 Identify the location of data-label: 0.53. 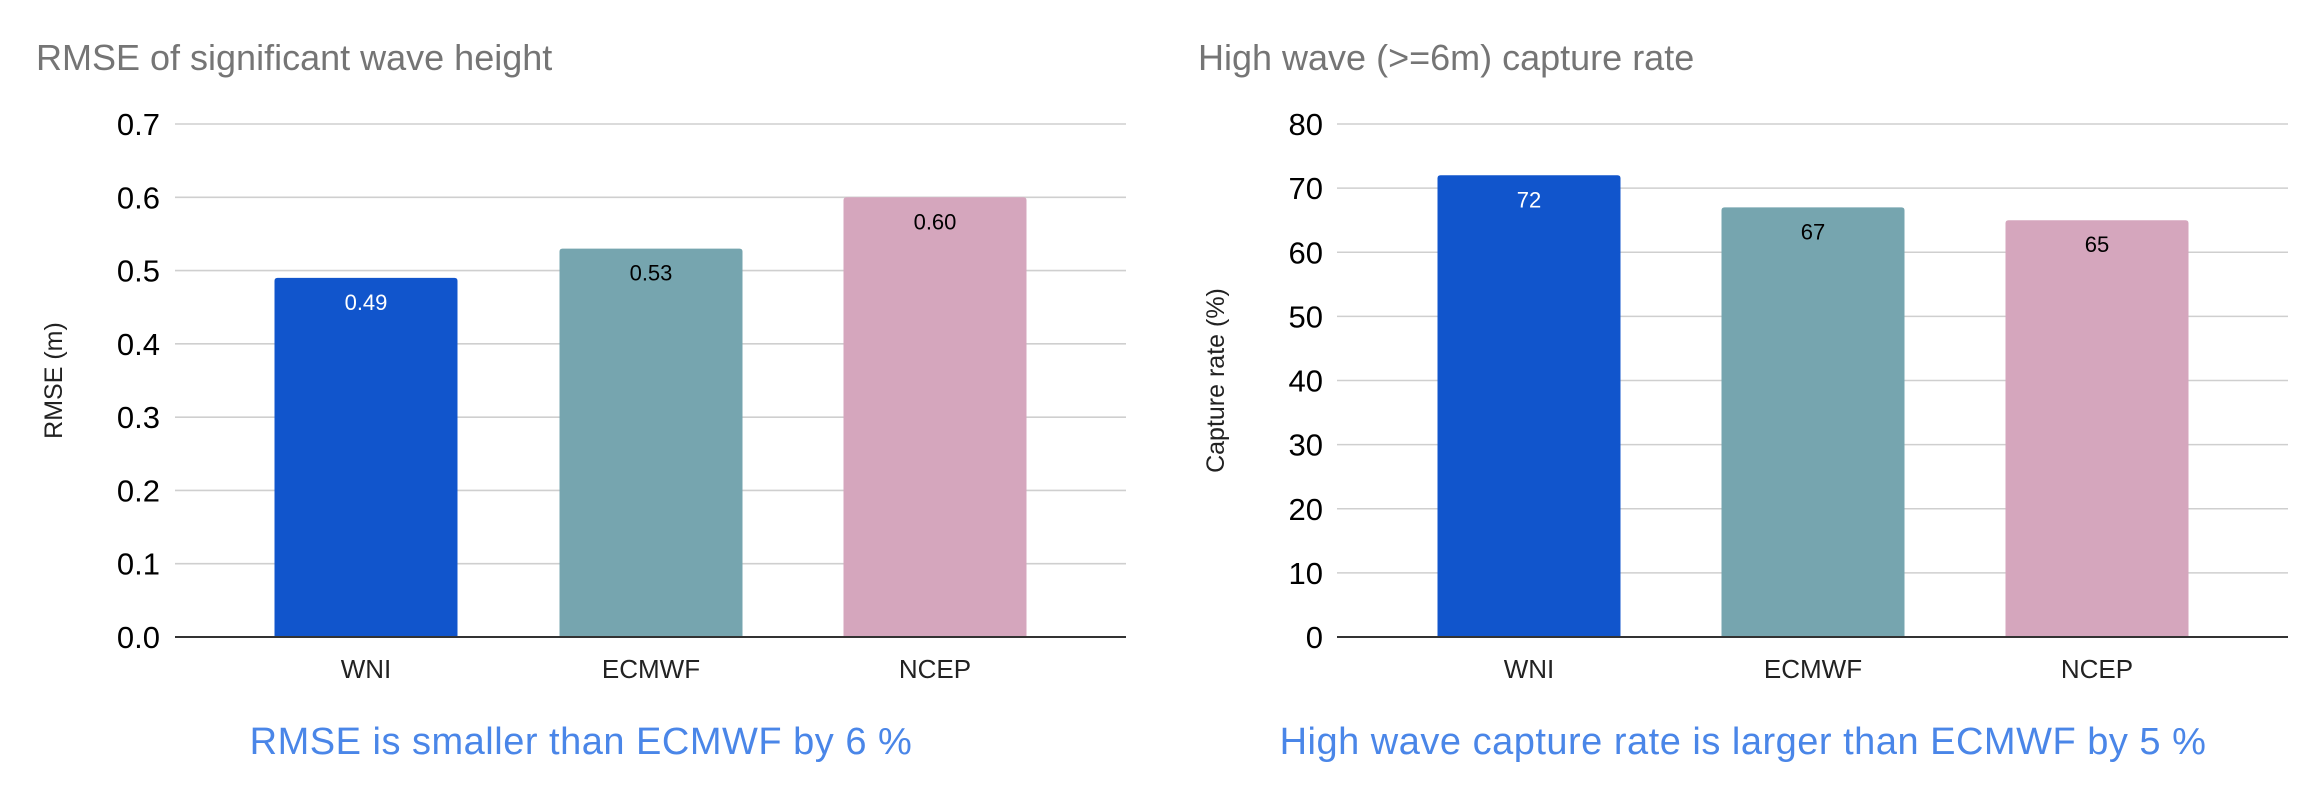
(651, 273).